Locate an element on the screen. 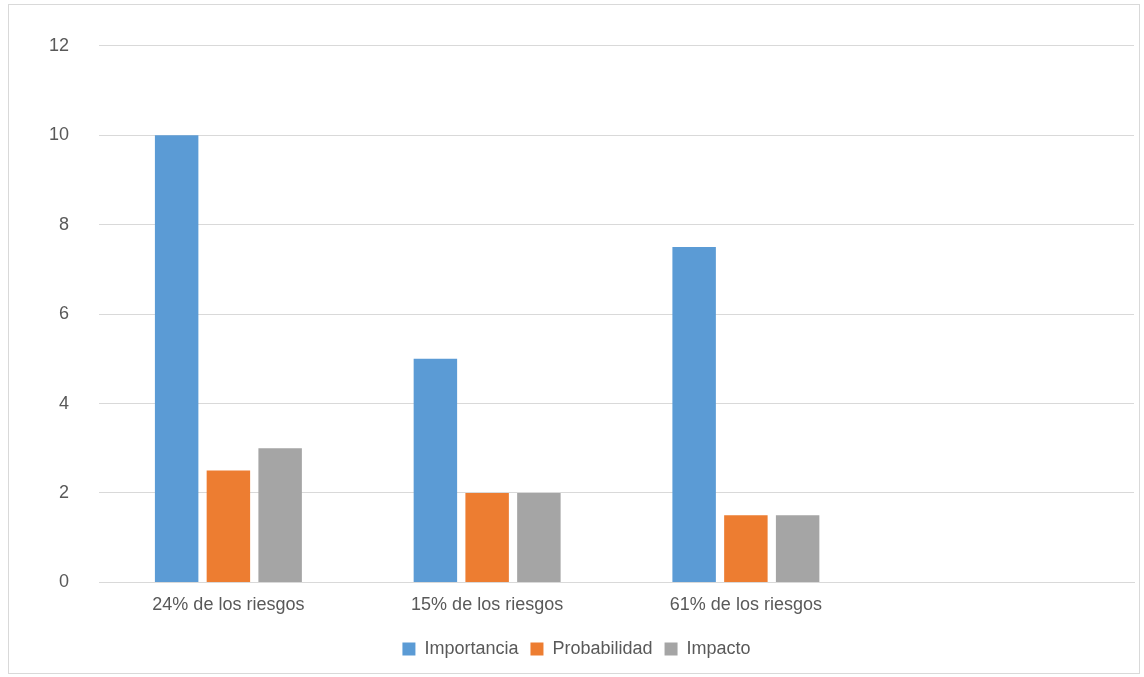 This screenshot has height=677, width=1144. legend-label: Importancia is located at coordinates (472, 647).